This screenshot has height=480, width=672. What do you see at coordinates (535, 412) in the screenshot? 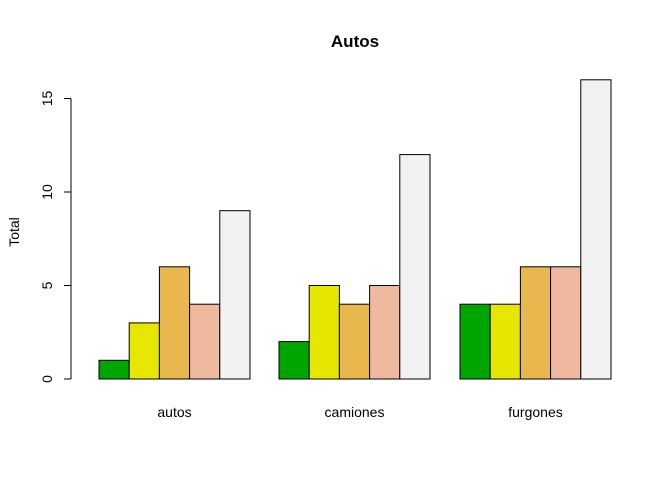
I see `category-label-furgones: furgones` at bounding box center [535, 412].